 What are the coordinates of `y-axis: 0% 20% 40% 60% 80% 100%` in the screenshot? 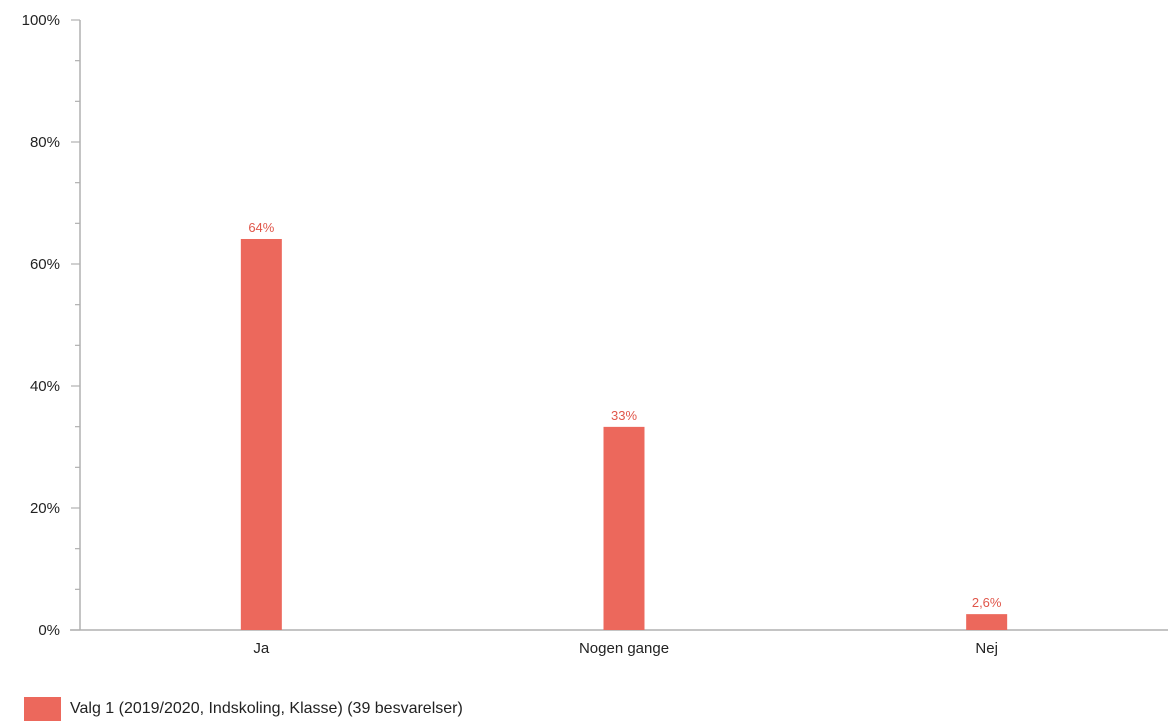 It's located at (51, 325).